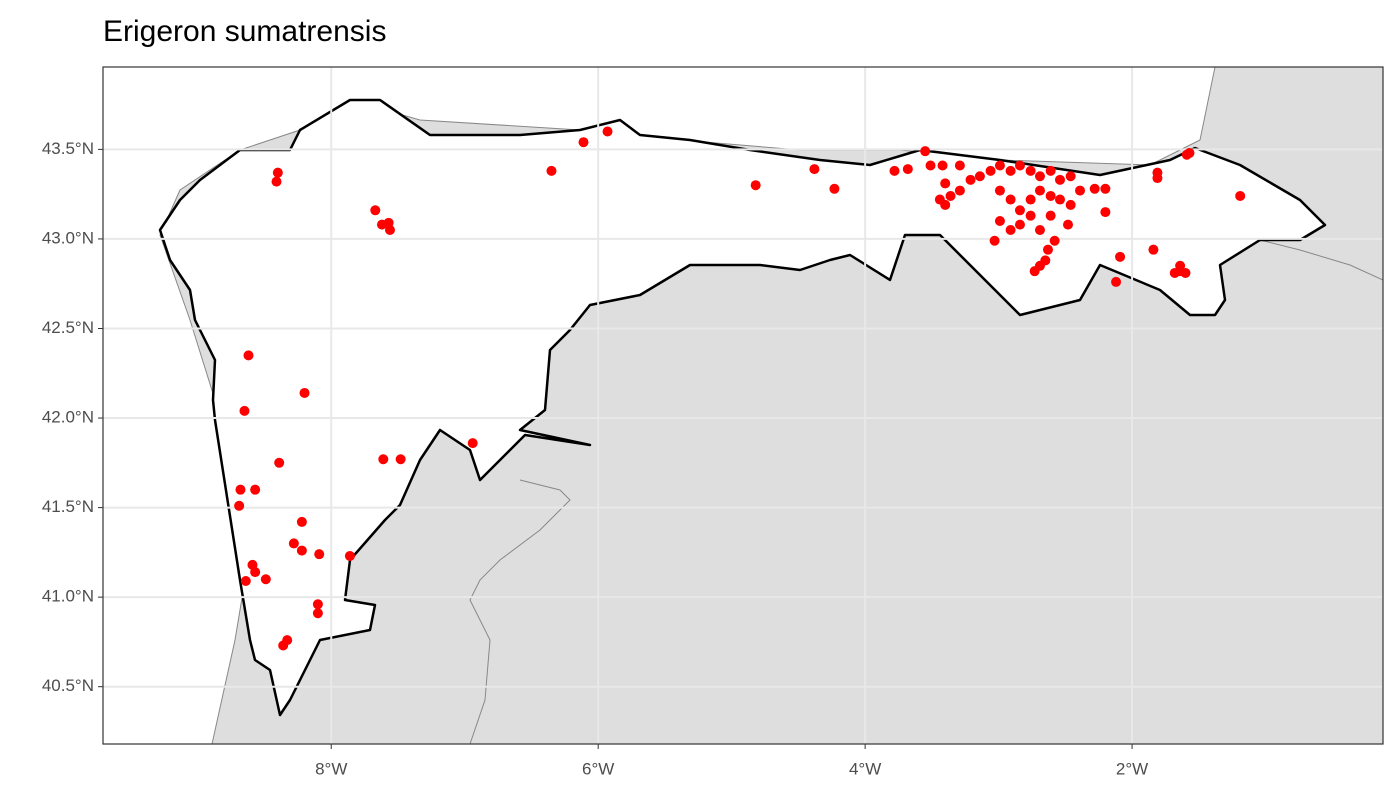 Image resolution: width=1400 pixels, height=800 pixels. I want to click on y-tick-label: 42.5°N, so click(68, 327).